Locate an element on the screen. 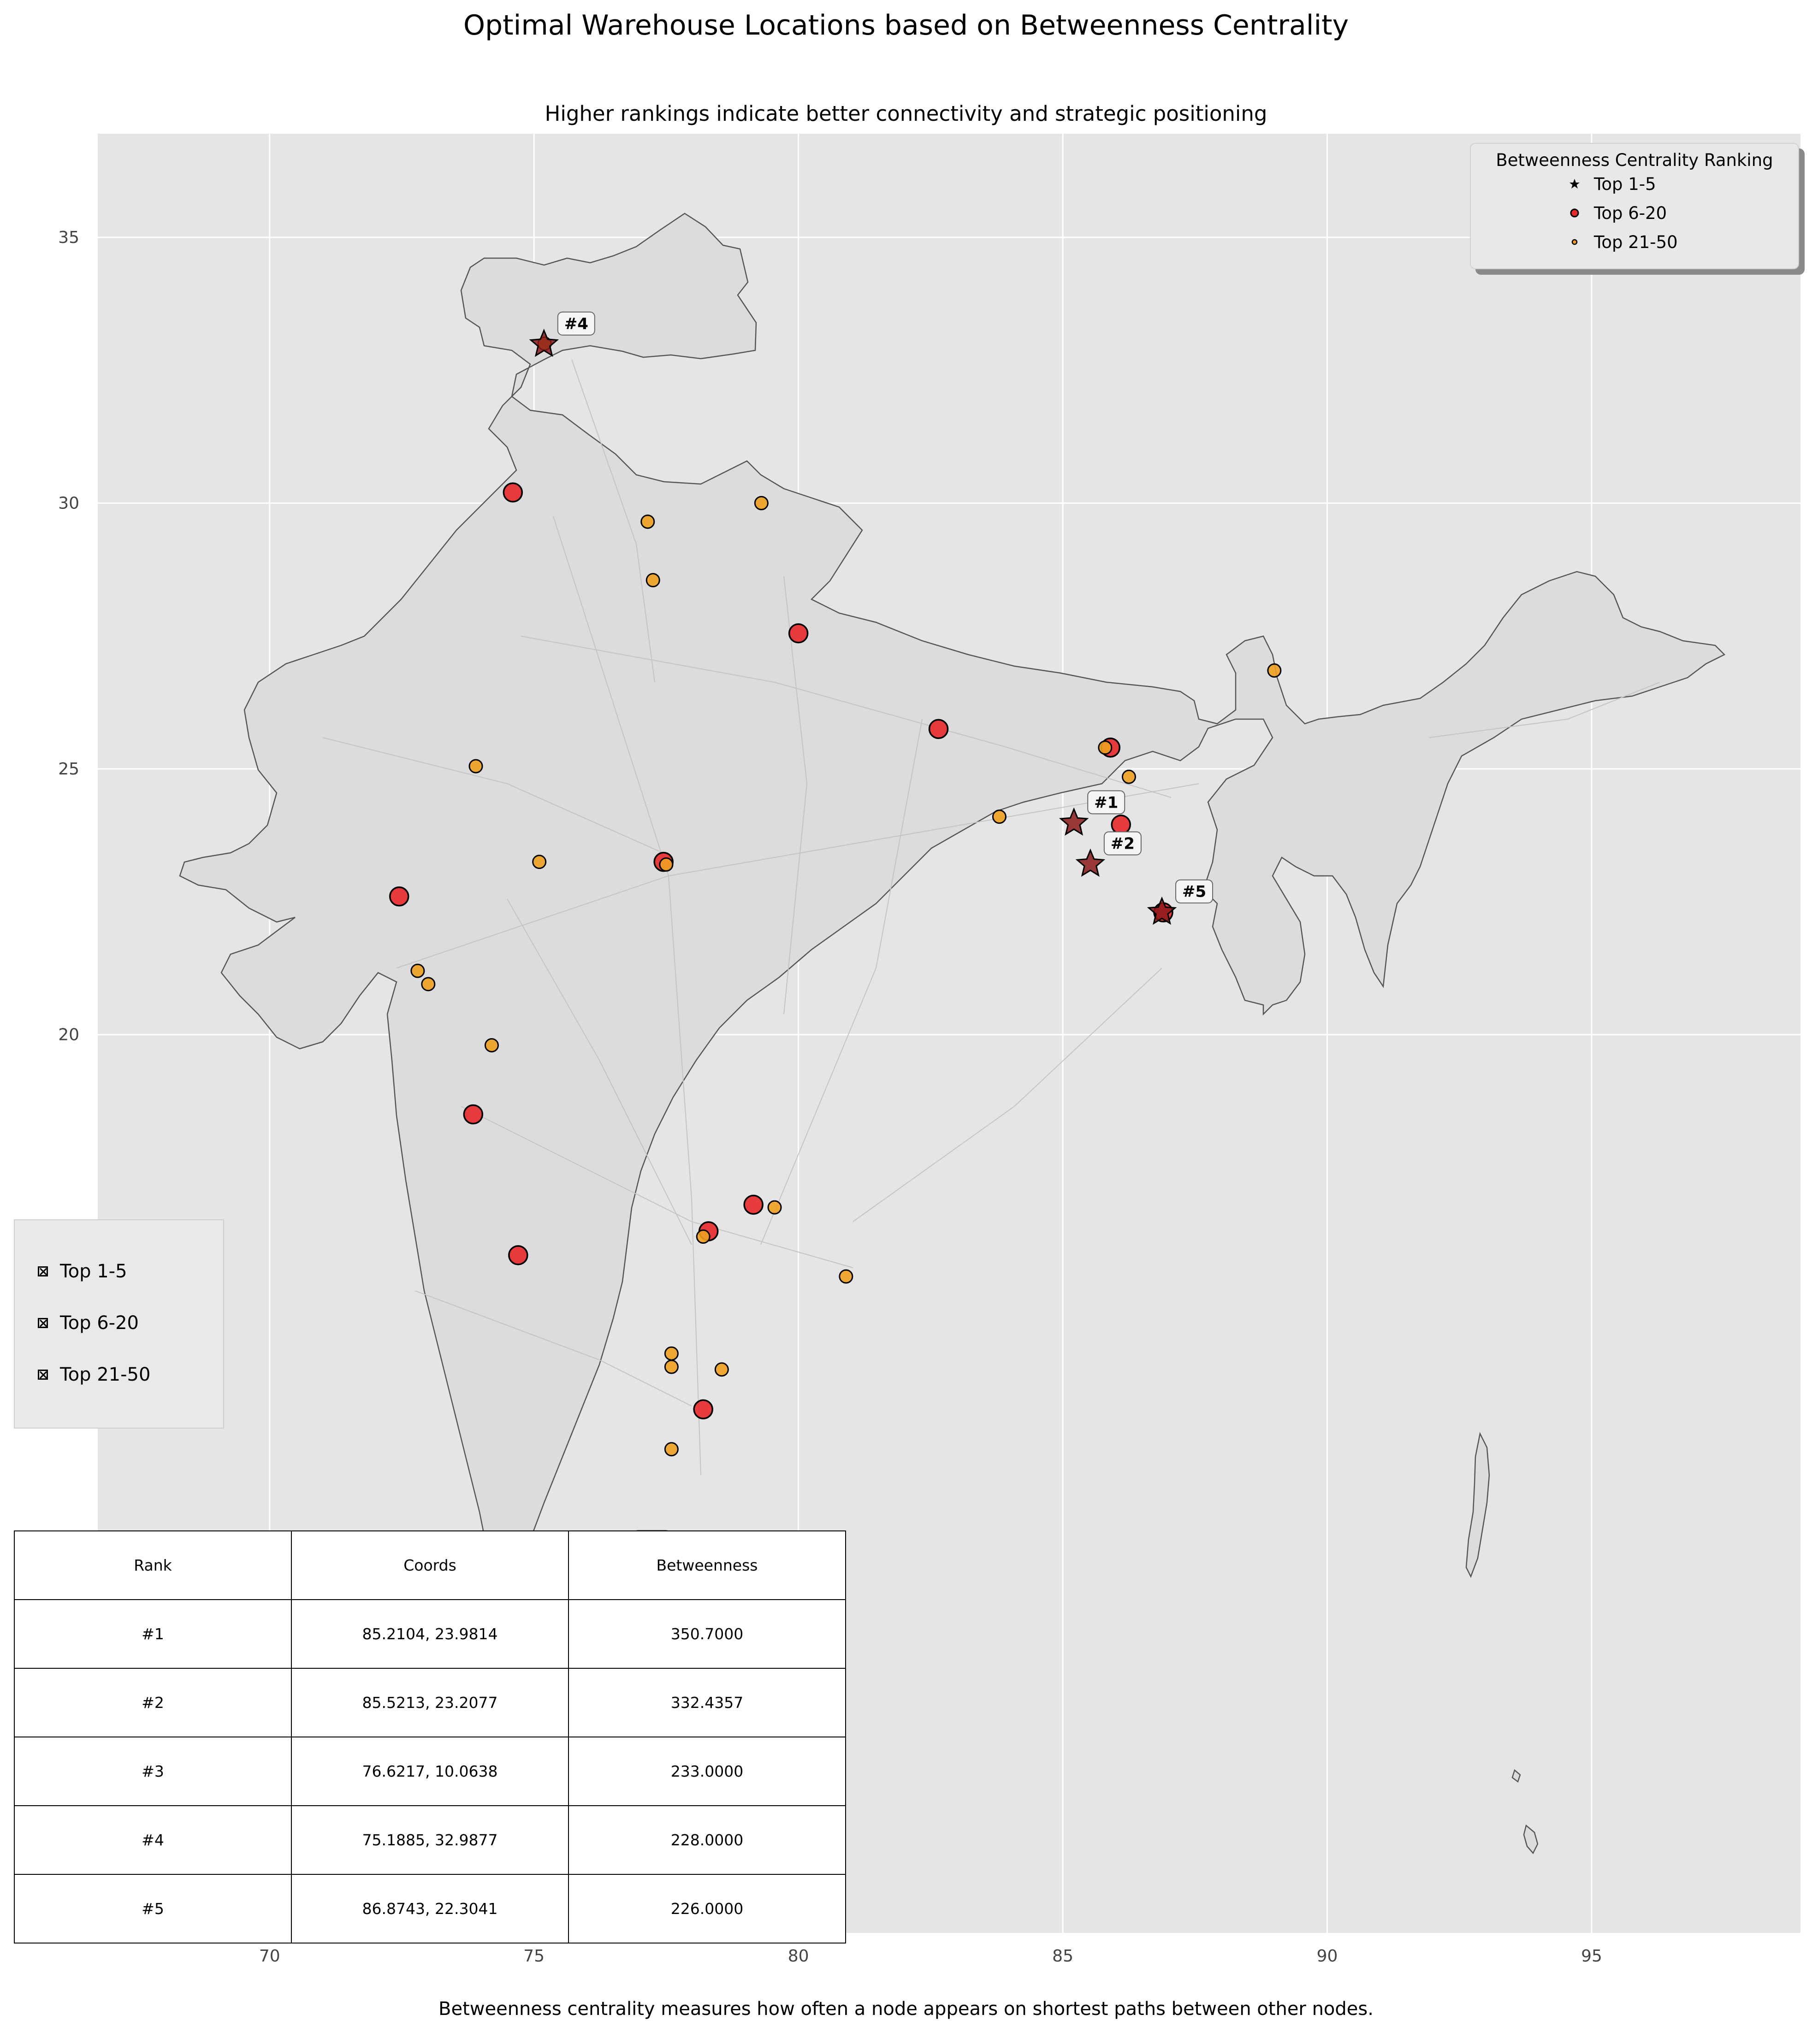  side-legend-label: Top 21-50 is located at coordinates (105, 1374).